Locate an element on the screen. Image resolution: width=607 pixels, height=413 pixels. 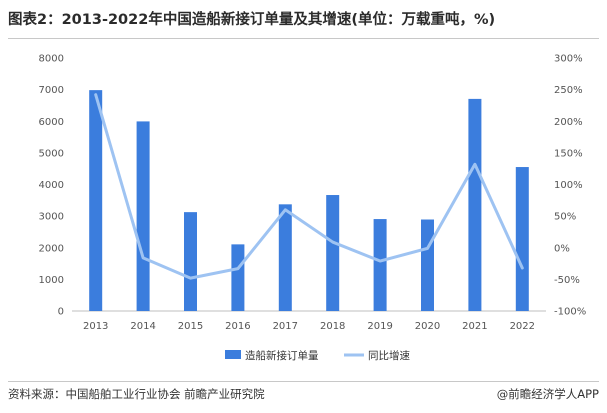
left-axis-ticks: 0 1000 2000 3000 4000 5000 6000 7000 8000 is located at coordinates (51, 186).